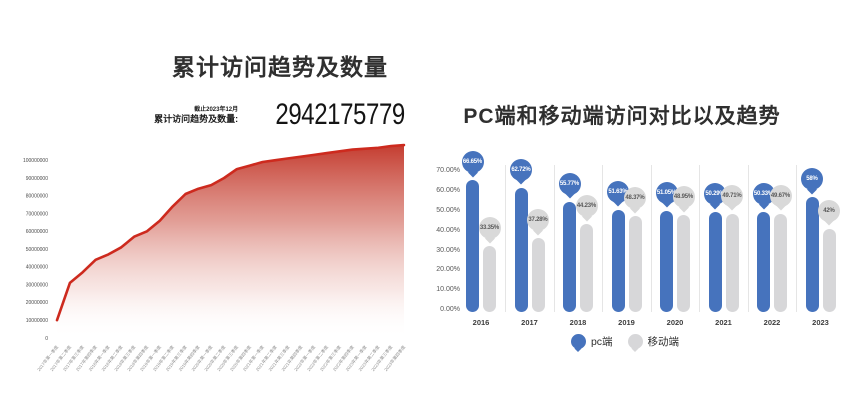 The height and width of the screenshot is (411, 852). What do you see at coordinates (635, 343) in the screenshot?
I see `legend-marker-mobile-icon` at bounding box center [635, 343].